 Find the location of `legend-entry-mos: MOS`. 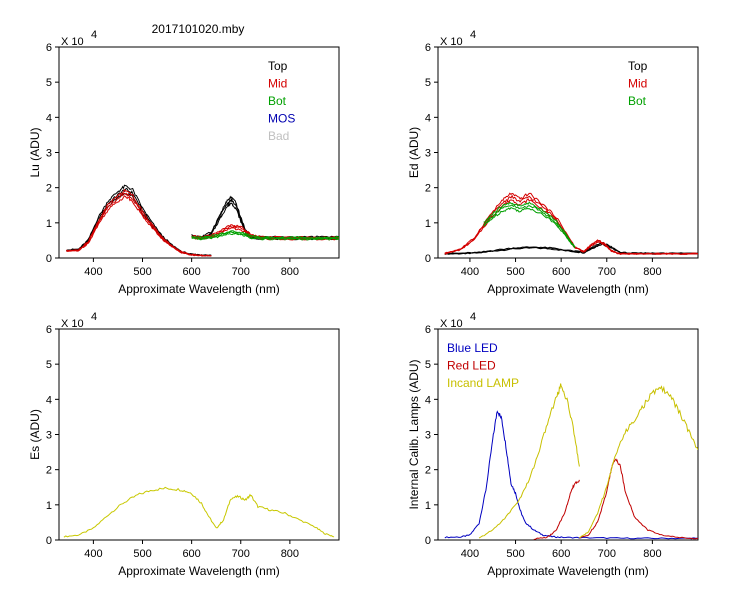

legend-entry-mos: MOS is located at coordinates (281, 119).